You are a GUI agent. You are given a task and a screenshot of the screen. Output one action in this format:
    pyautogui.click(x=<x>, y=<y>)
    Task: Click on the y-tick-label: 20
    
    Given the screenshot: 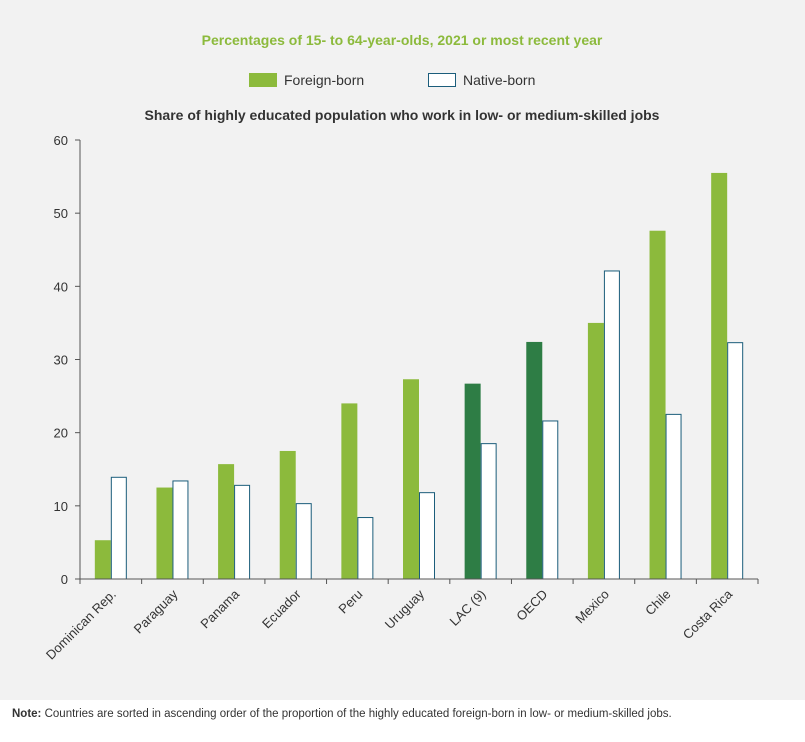 What is the action you would take?
    pyautogui.click(x=61, y=433)
    